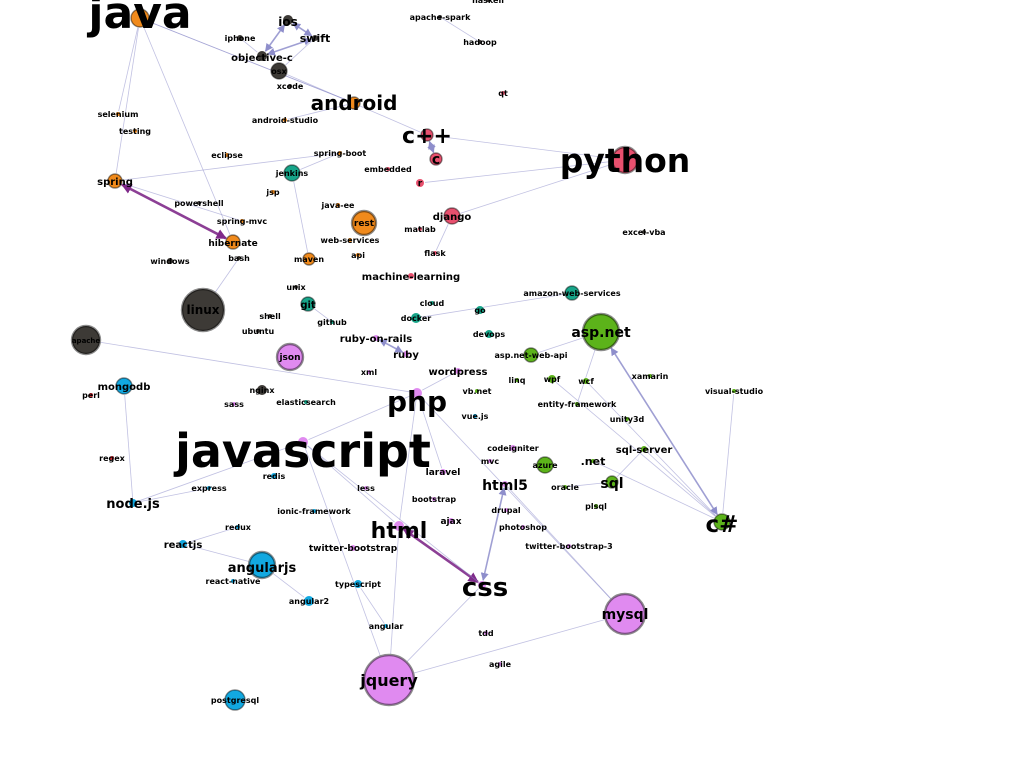  What do you see at coordinates (458, 371) in the screenshot?
I see `node-wordpress` at bounding box center [458, 371].